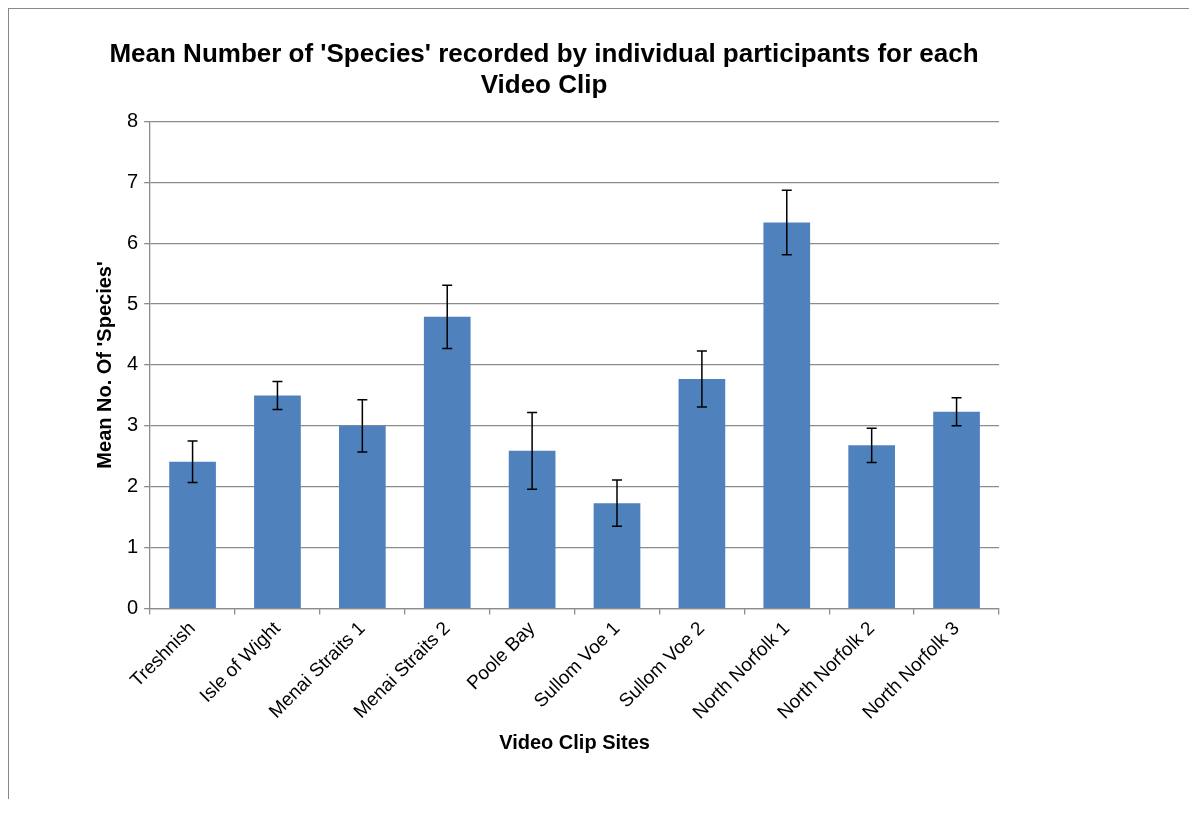 This screenshot has height=813, width=1202. I want to click on y-tick-label: 0, so click(133, 607).